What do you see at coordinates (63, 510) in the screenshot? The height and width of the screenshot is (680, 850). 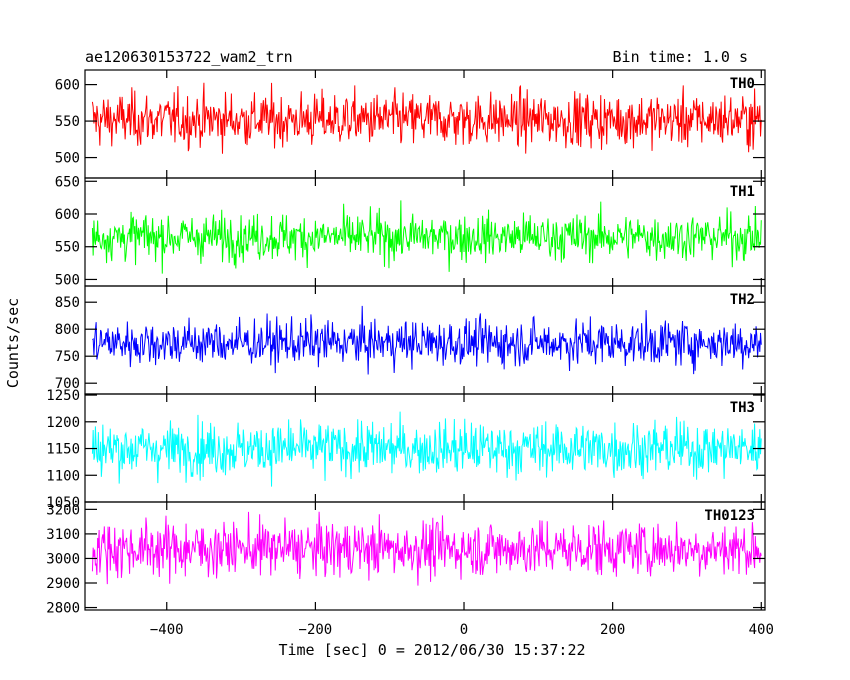 I see `y-tick-label: 3200` at bounding box center [63, 510].